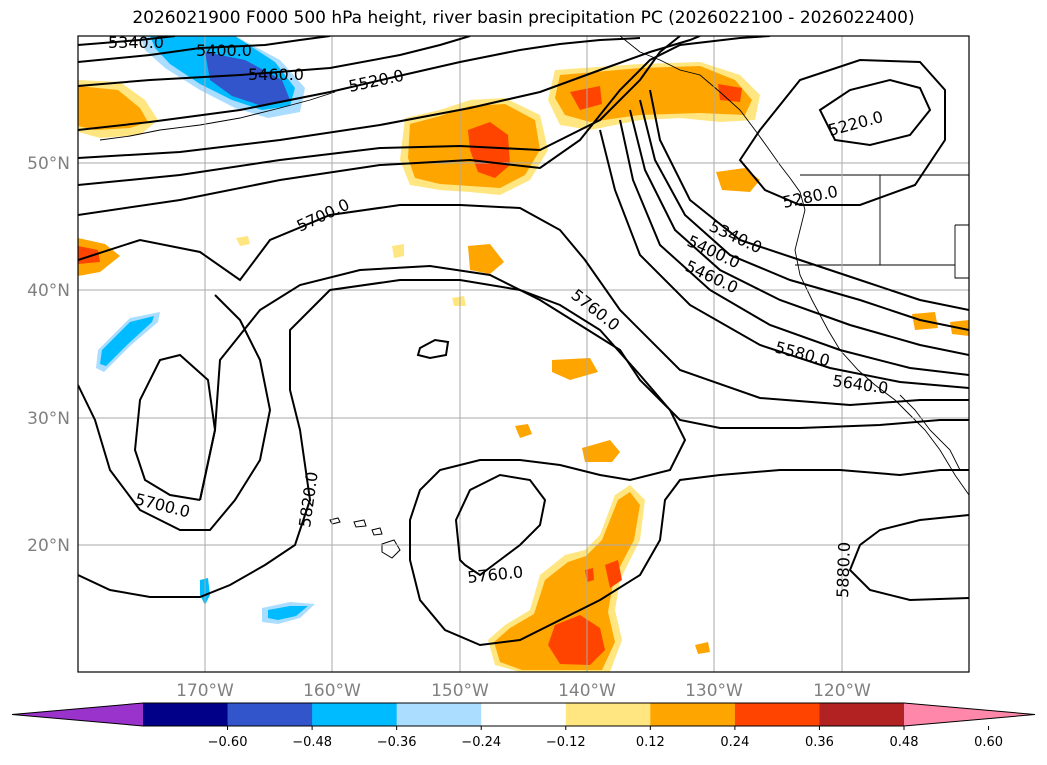 This screenshot has width=1047, height=765. What do you see at coordinates (308, 499) in the screenshot?
I see `label-5820: 5820.0` at bounding box center [308, 499].